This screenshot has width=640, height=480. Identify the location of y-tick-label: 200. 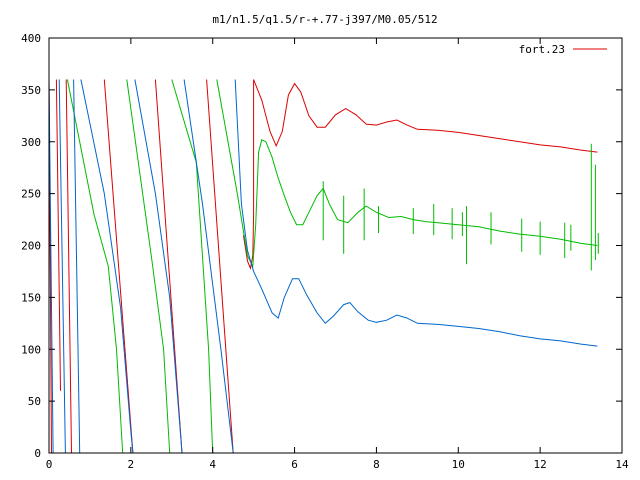
(31, 246).